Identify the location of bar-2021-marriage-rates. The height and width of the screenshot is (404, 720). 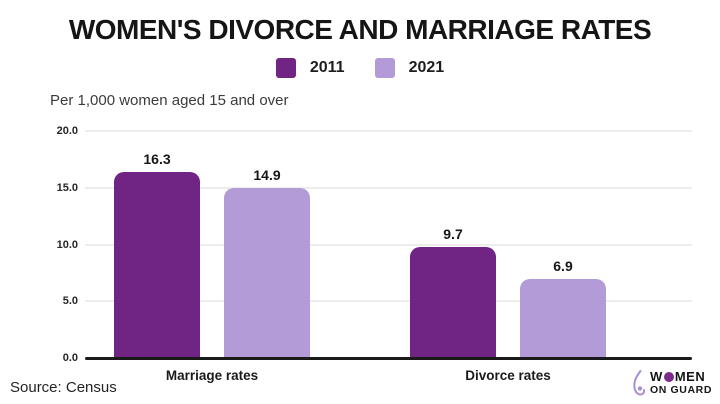
(267, 272).